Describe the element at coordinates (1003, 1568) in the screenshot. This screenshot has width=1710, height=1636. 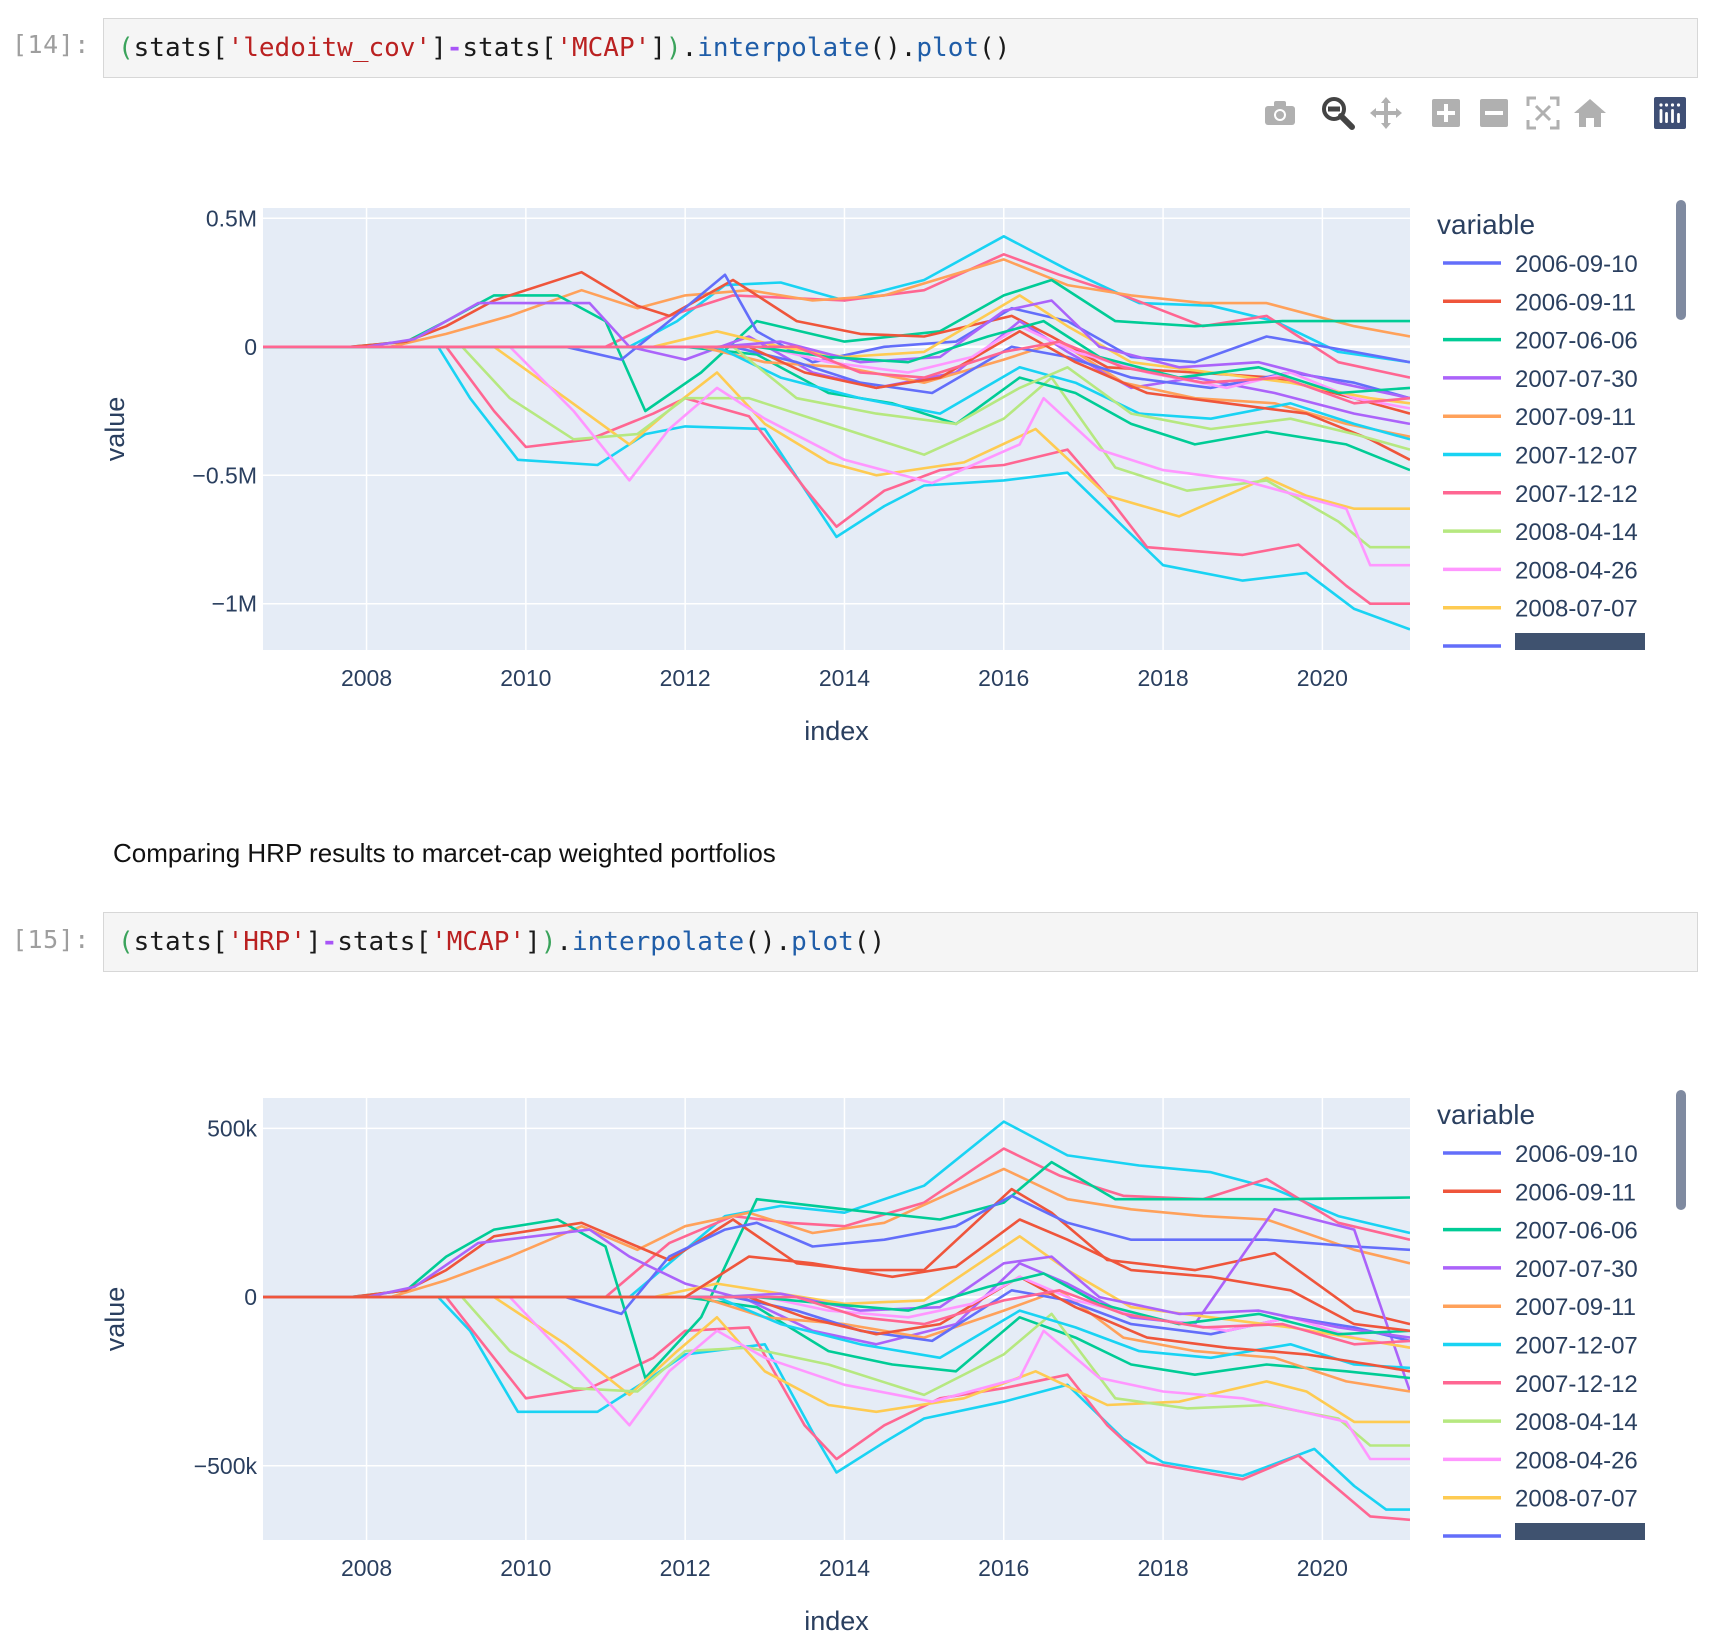
I see `x-tick-label: 2016` at that location.